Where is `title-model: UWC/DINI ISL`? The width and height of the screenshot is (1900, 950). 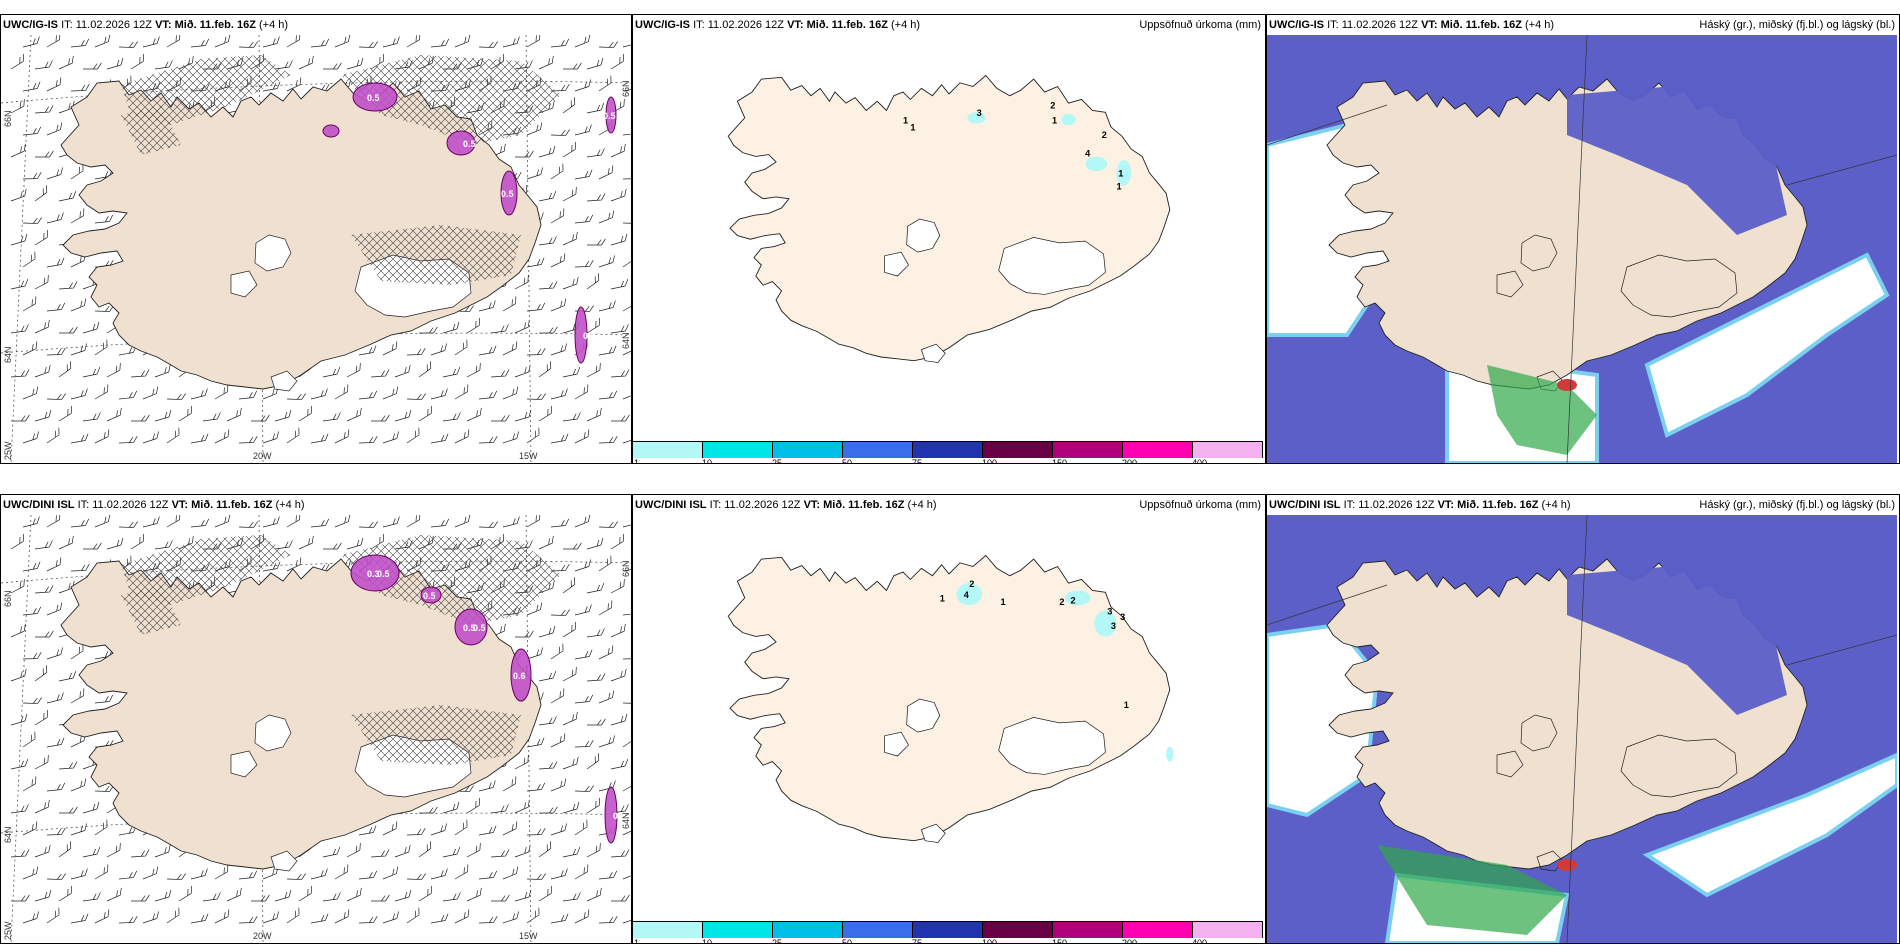
title-model: UWC/DINI ISL is located at coordinates (1305, 505).